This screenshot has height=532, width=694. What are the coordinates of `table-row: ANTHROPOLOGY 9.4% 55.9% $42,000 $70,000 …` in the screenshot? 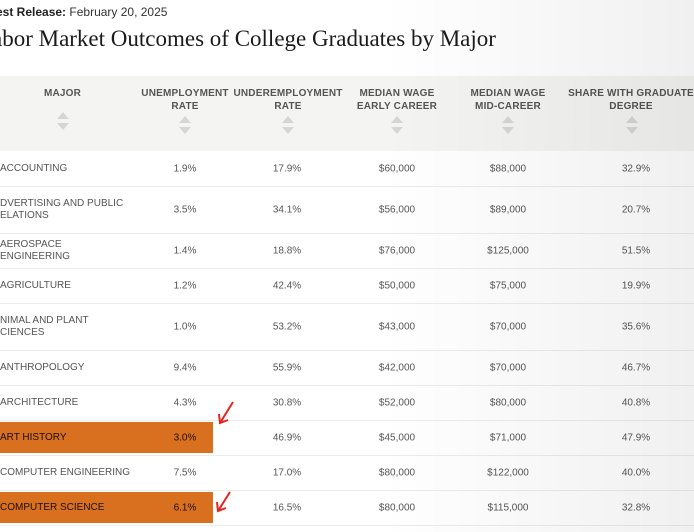 It's located at (347, 368).